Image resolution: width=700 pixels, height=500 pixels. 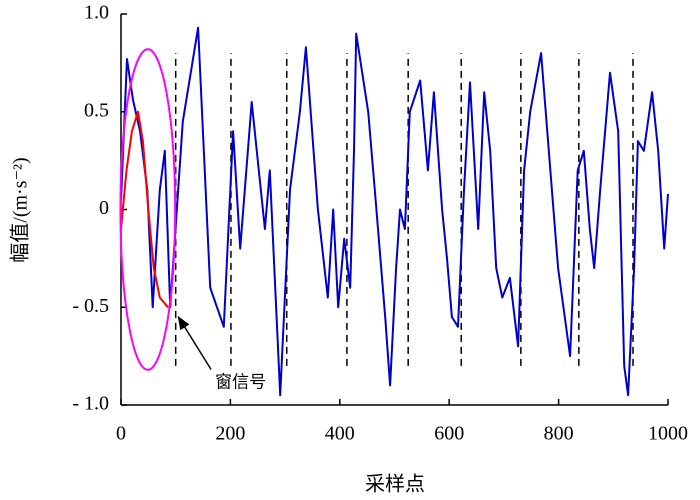 I want to click on window-ellipse, so click(x=148, y=209).